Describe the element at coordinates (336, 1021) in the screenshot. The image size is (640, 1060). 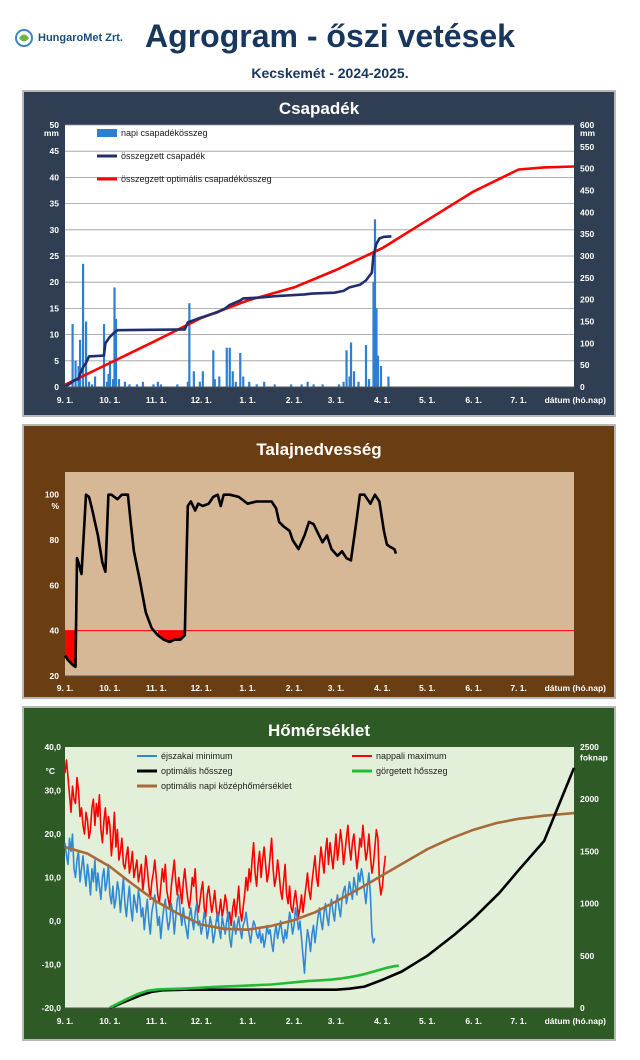
I see `x-tick-label: 3. 1.` at that location.